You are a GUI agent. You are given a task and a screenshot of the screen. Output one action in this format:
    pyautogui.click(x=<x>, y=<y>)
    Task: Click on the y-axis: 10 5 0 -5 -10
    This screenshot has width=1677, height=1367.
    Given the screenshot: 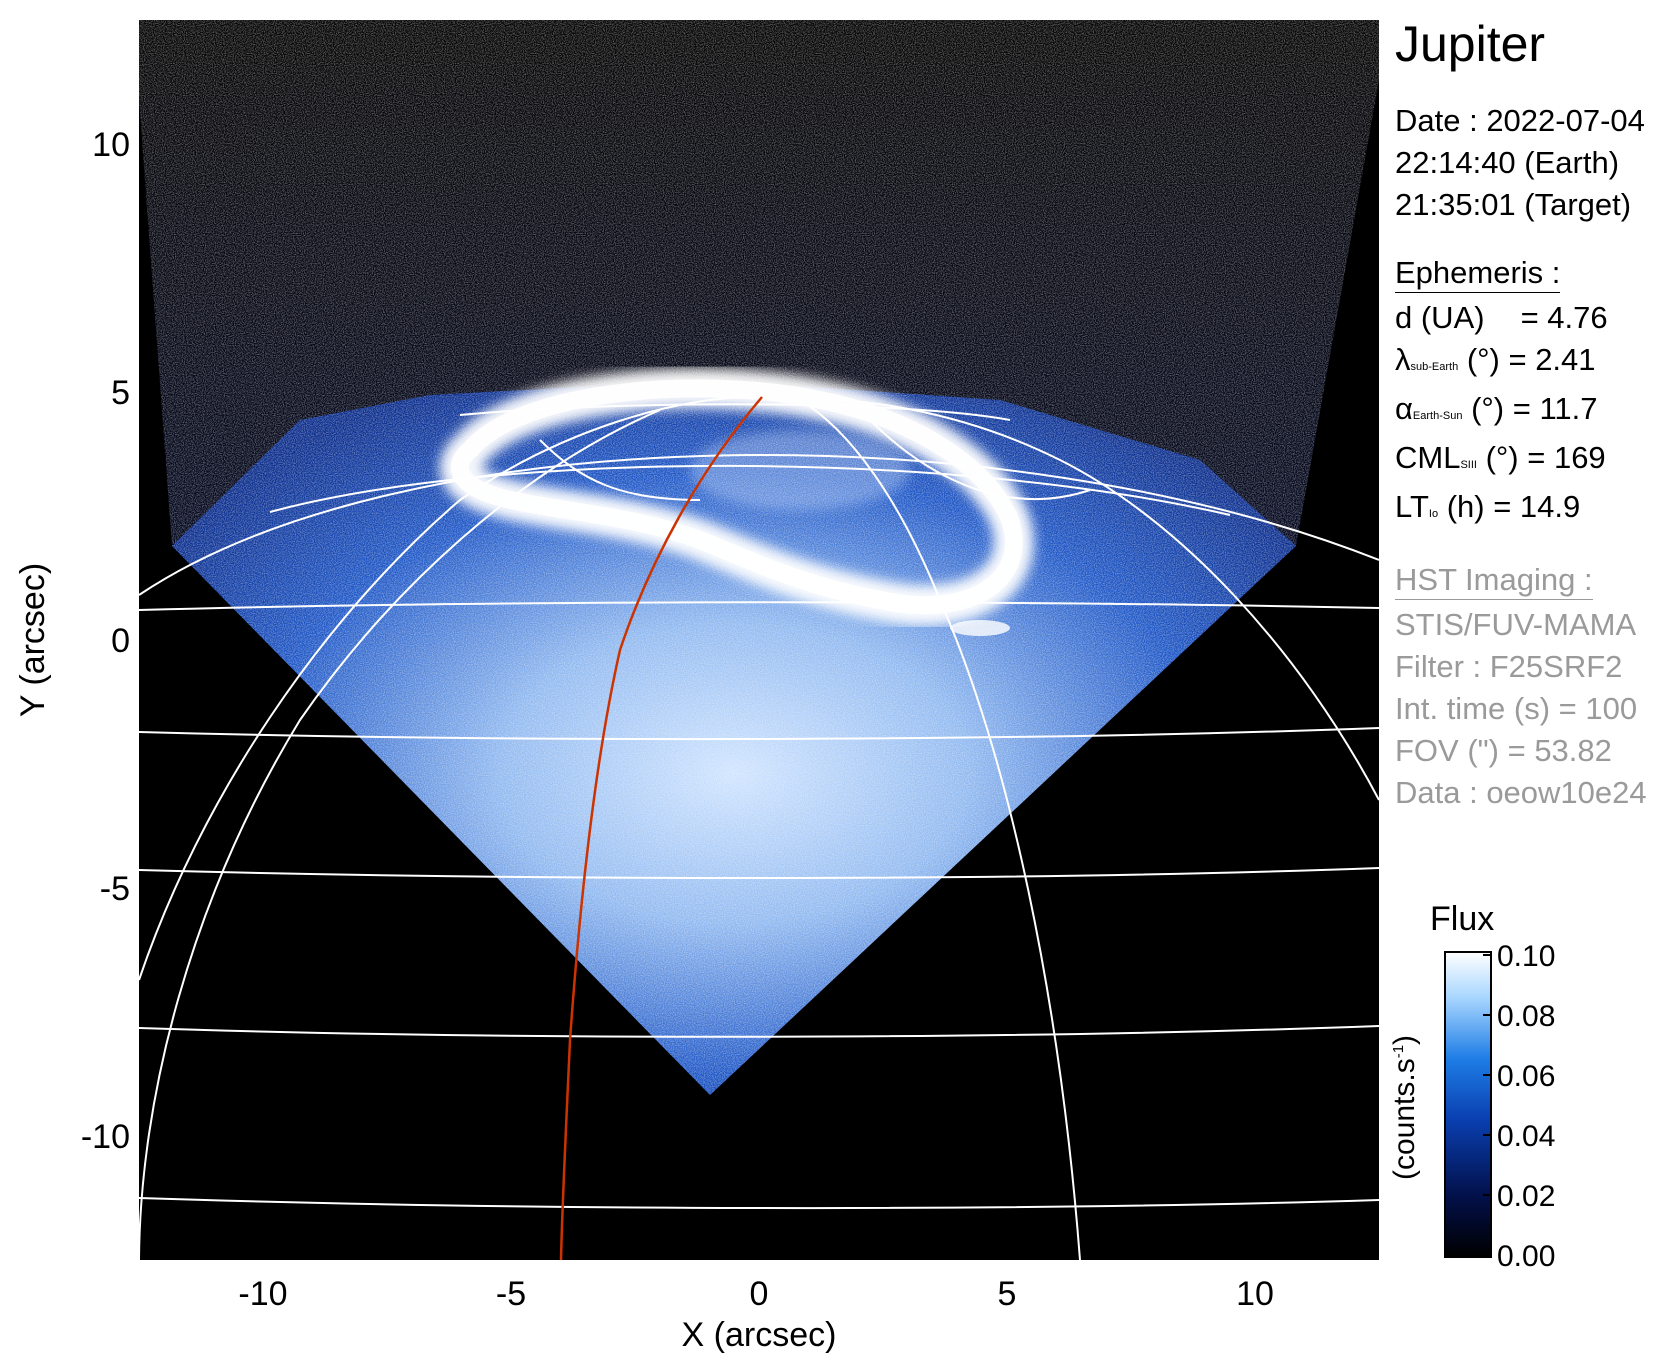 What is the action you would take?
    pyautogui.click(x=105, y=641)
    